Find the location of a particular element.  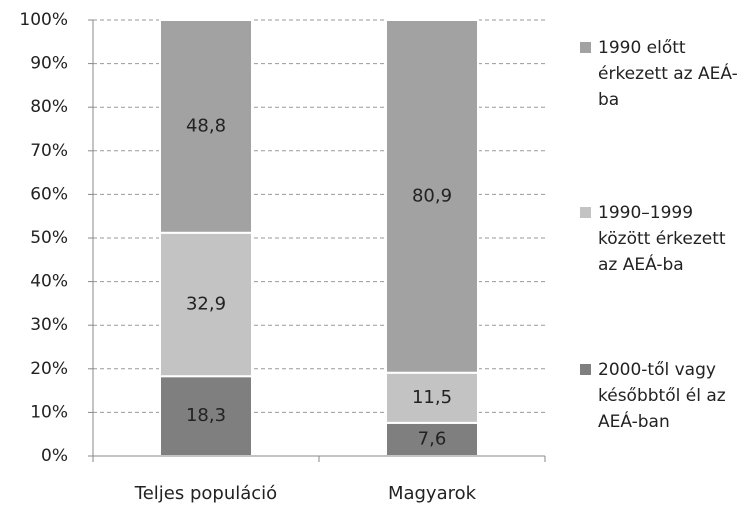

y-tick-label: 100% is located at coordinates (43, 20).